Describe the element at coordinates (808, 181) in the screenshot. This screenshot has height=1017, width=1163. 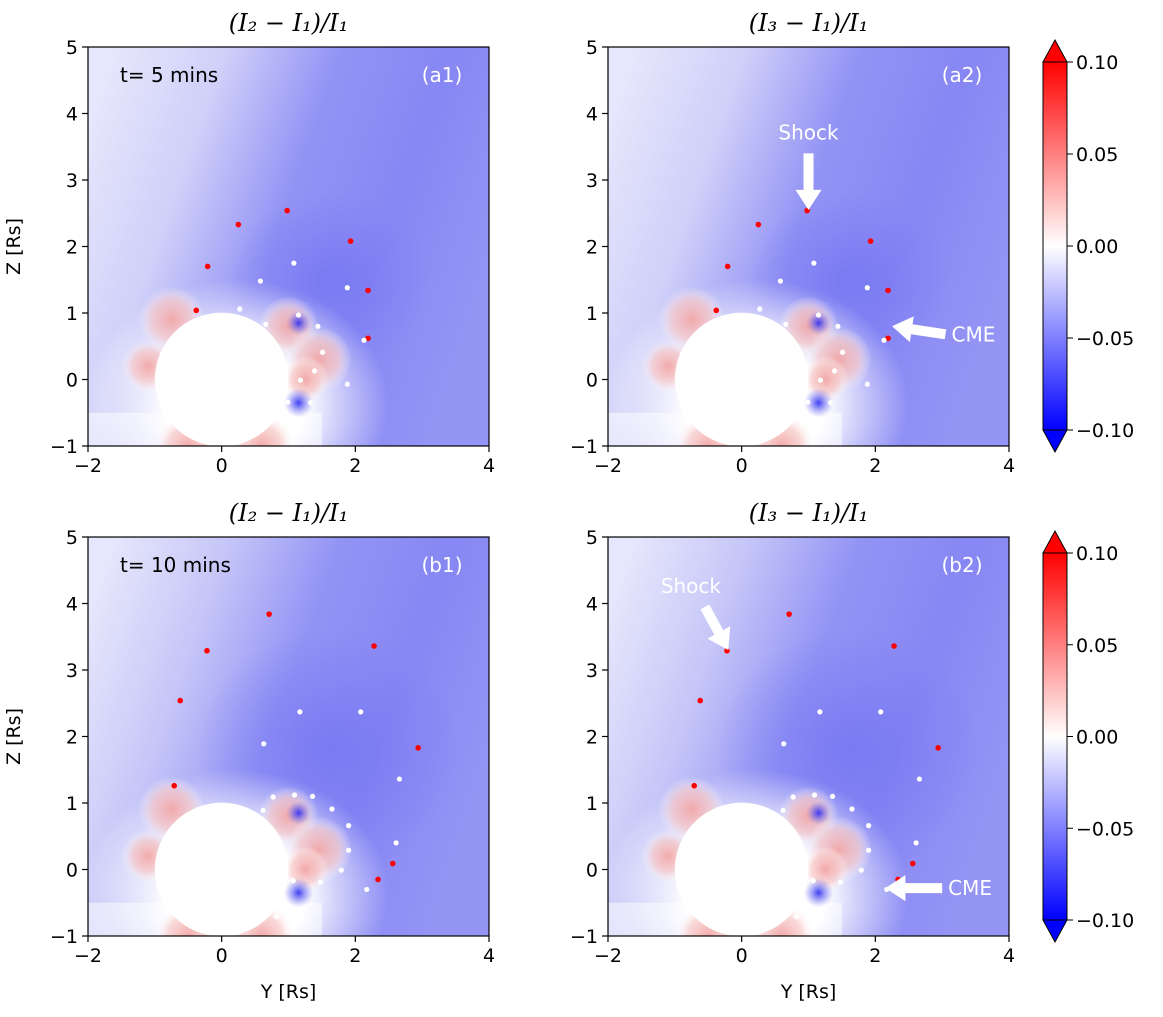
I see `arrow-shock-icon` at that location.